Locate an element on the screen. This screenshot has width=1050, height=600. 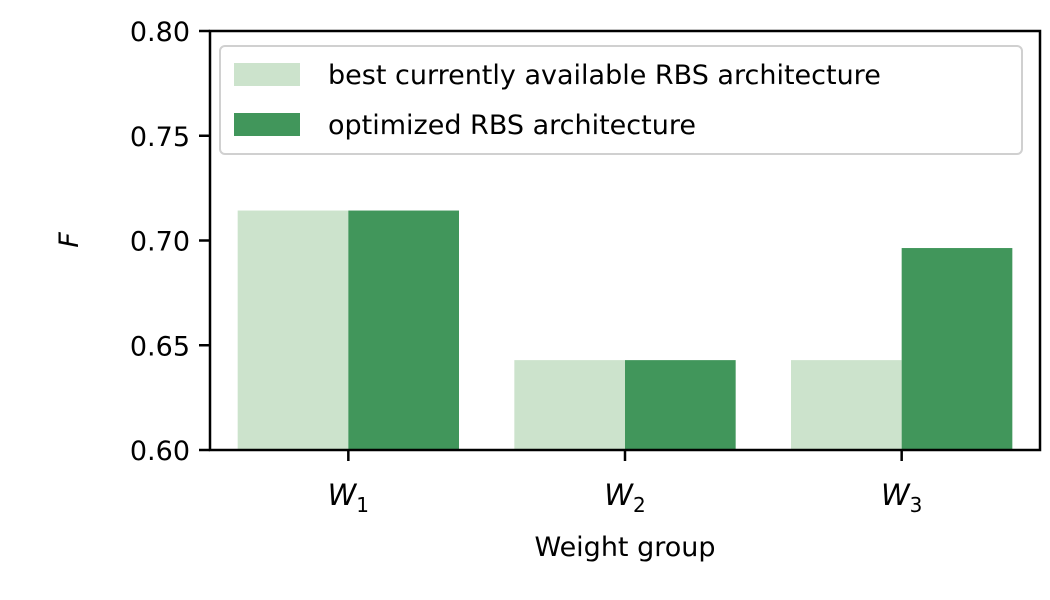
x-tick-label-w2: W2 is located at coordinates (624, 497).